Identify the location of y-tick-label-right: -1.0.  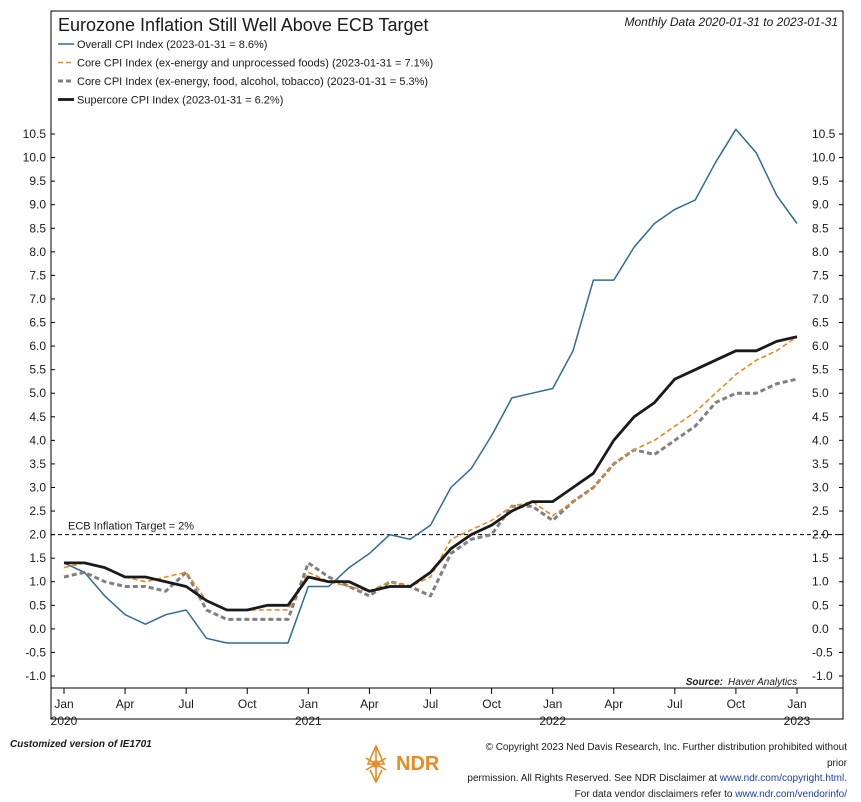
(822, 676).